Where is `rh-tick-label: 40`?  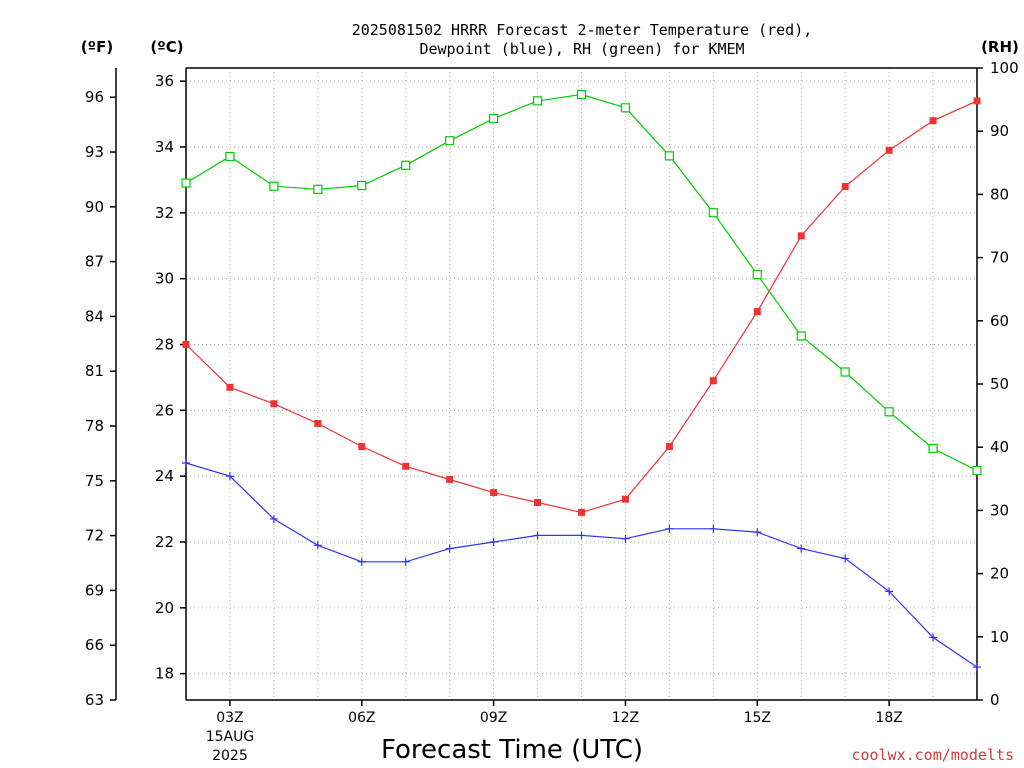
rh-tick-label: 40 is located at coordinates (999, 447).